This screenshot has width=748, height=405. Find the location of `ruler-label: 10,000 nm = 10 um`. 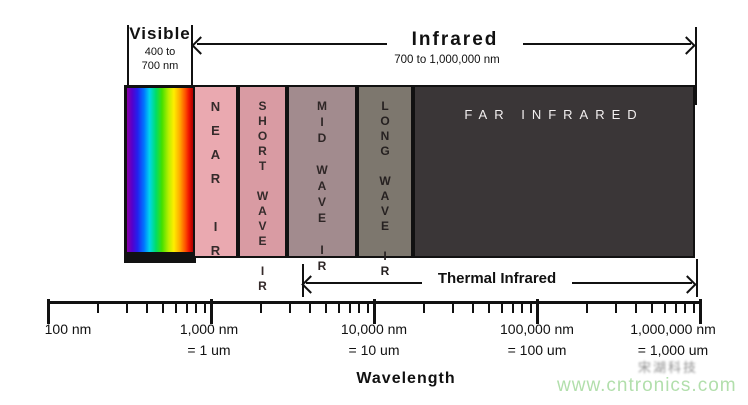

ruler-label: 10,000 nm = 10 um is located at coordinates (374, 340).